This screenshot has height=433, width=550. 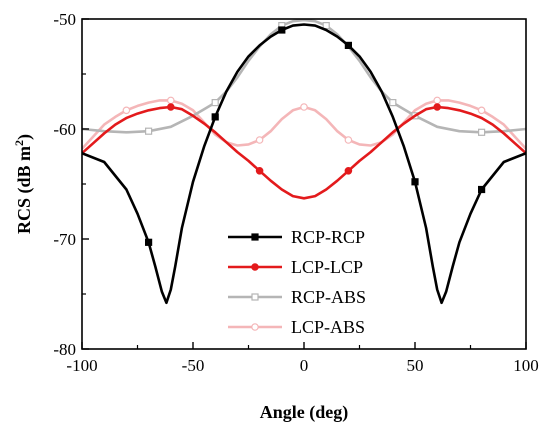 I want to click on y-axis-title-main: RCS (dB m, so click(x=24, y=190).